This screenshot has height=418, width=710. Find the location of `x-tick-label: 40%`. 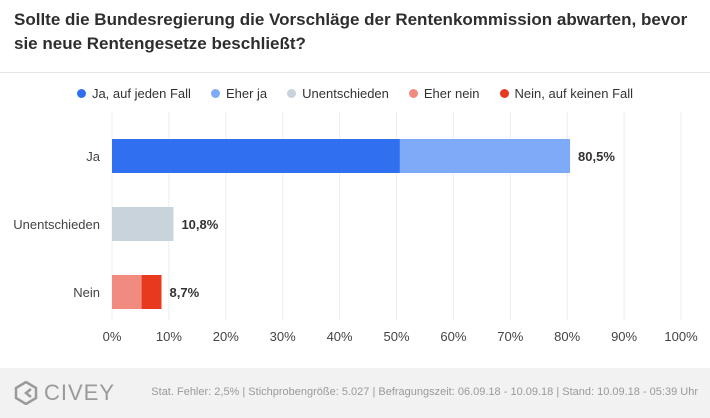

x-tick-label: 40% is located at coordinates (340, 336).